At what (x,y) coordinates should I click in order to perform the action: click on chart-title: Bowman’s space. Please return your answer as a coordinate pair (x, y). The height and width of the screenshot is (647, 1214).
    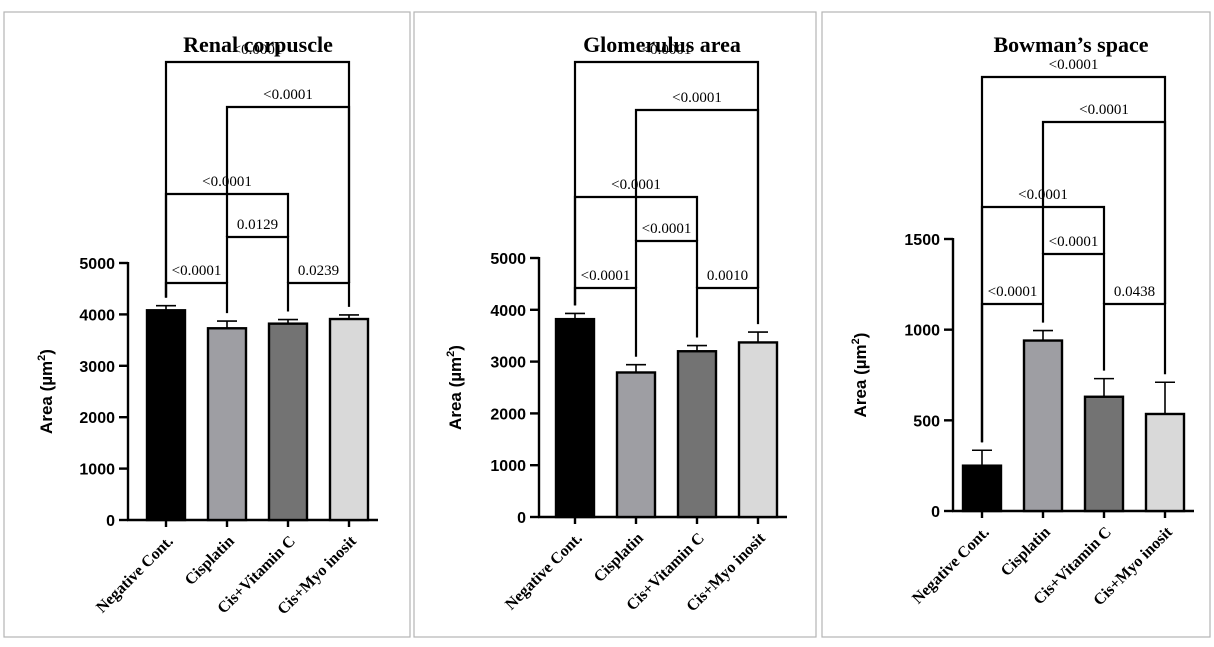
    Looking at the image, I should click on (1070, 44).